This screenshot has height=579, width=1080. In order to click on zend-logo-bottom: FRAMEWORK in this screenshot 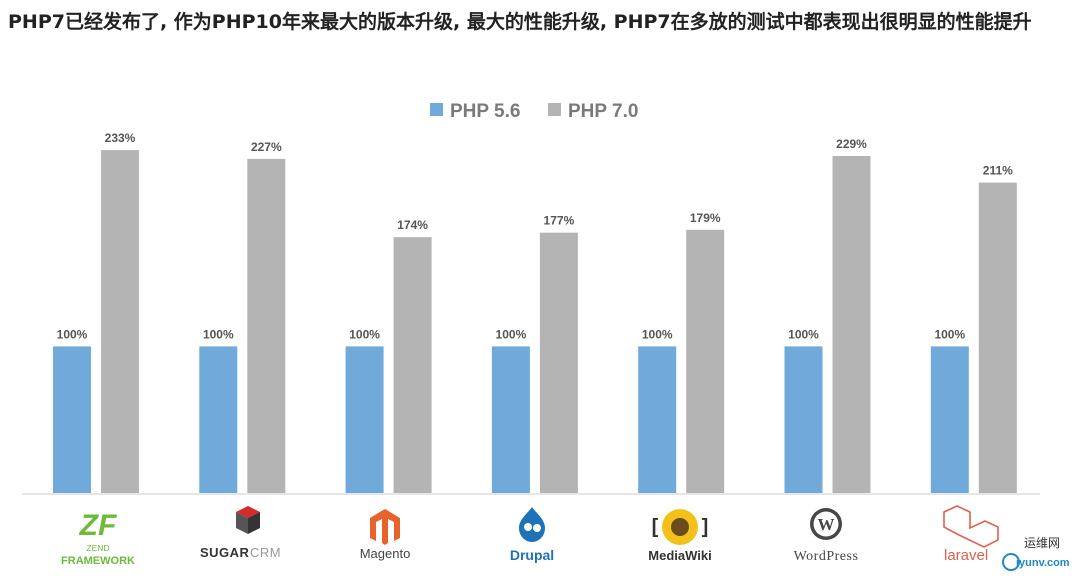, I will do `click(98, 561)`.